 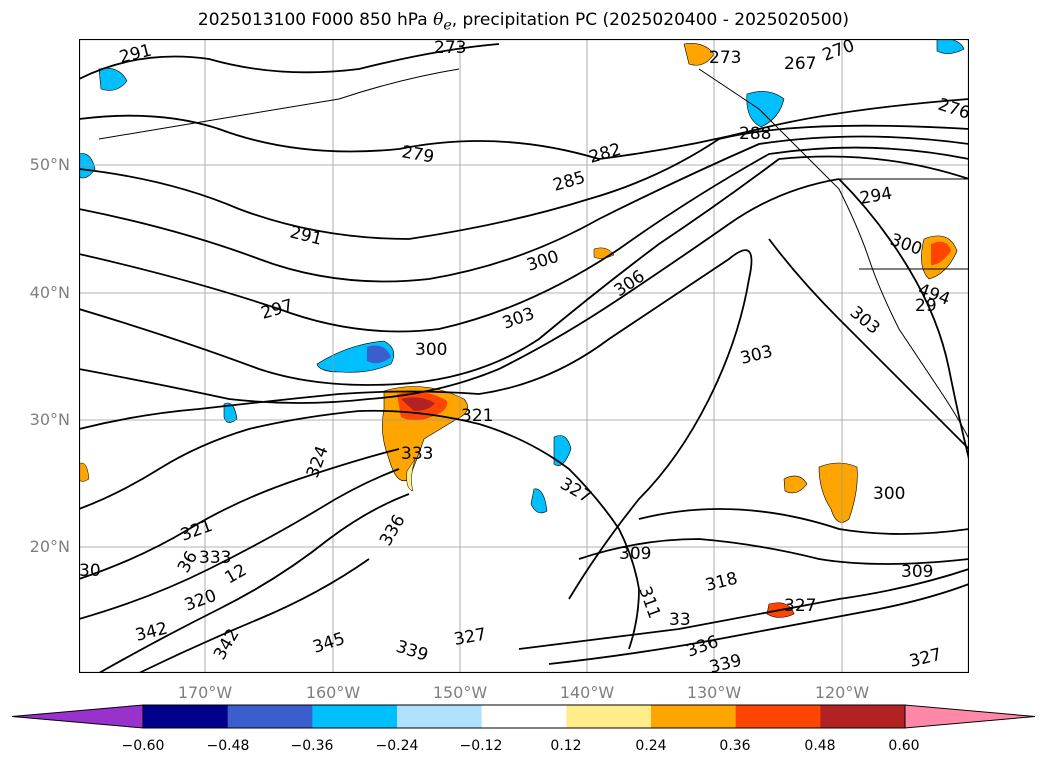 I want to click on contour-label: 321, so click(x=477, y=416).